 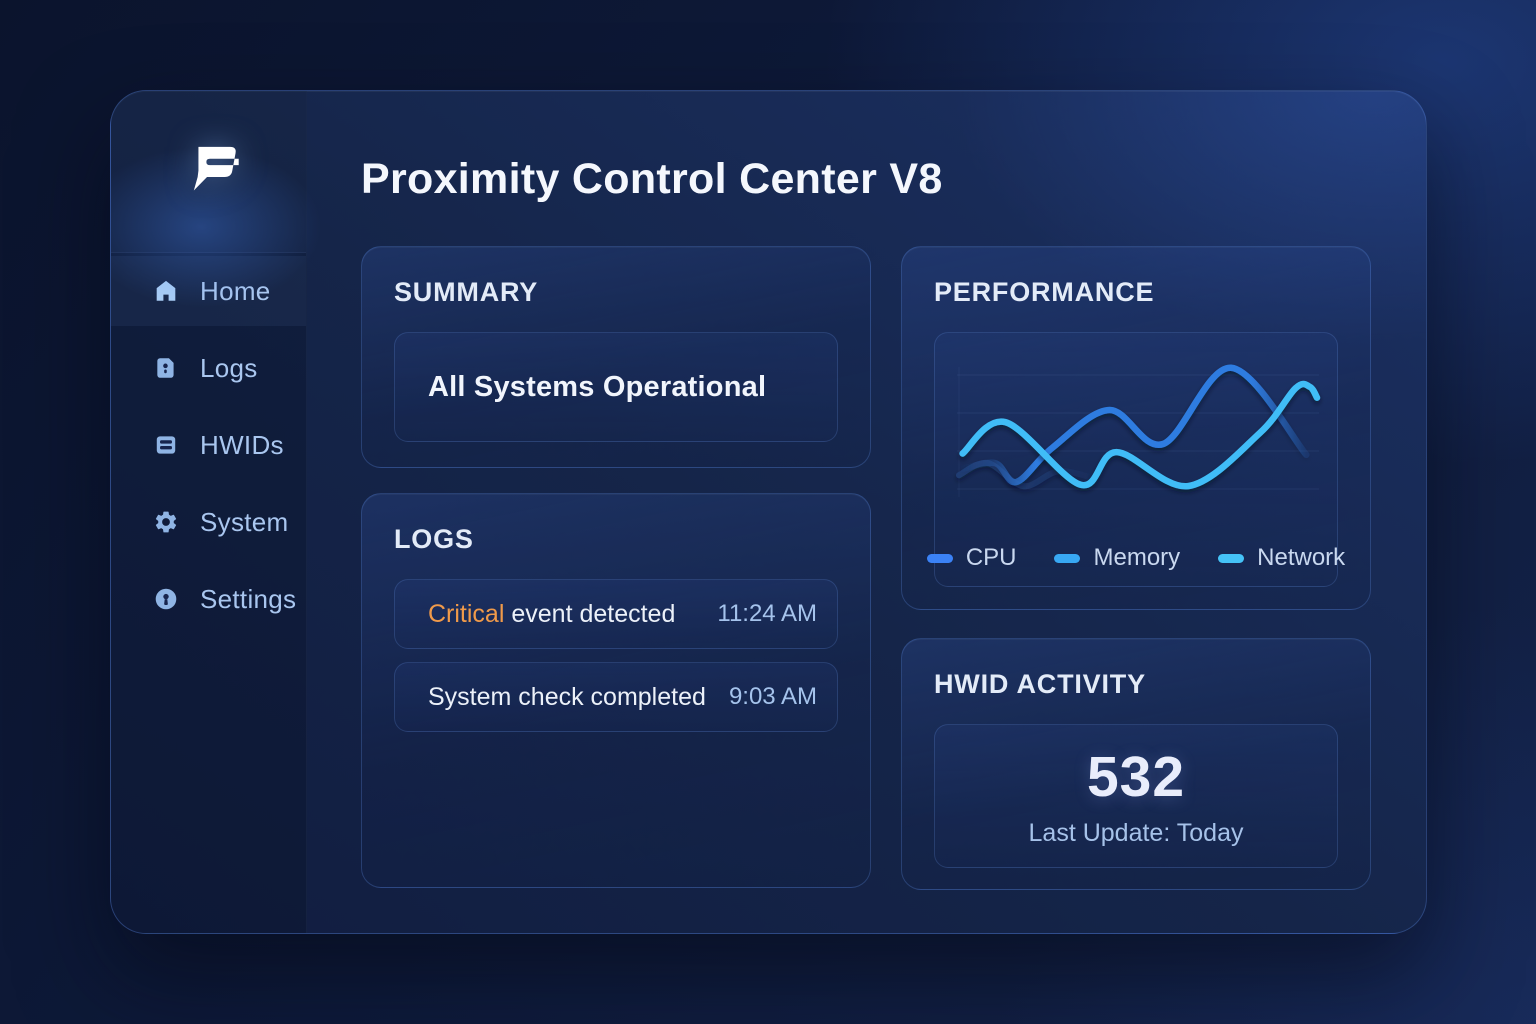 I want to click on legend-label: Network, so click(x=1301, y=557).